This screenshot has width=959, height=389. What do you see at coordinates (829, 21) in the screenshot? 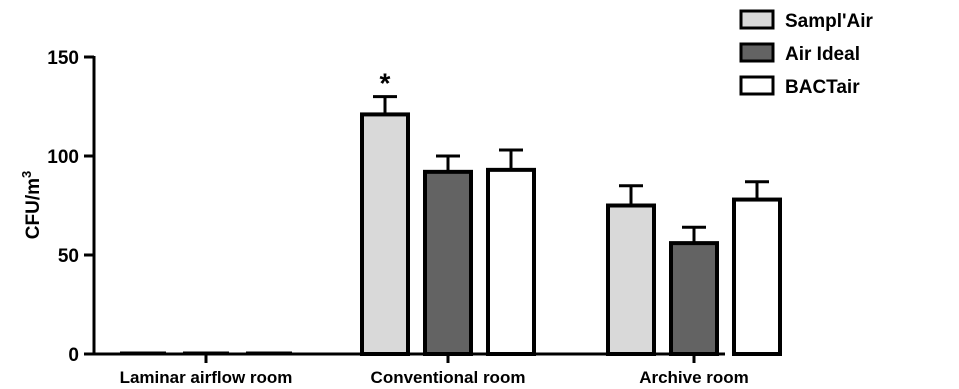
I see `legend-label: Sampl'Air` at bounding box center [829, 21].